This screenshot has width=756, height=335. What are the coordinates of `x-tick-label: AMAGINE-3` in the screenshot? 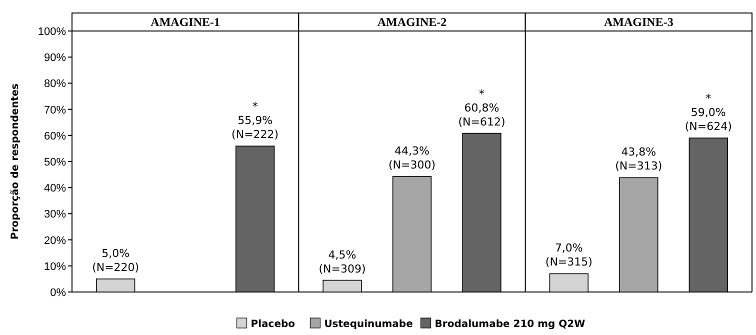 It's located at (639, 22).